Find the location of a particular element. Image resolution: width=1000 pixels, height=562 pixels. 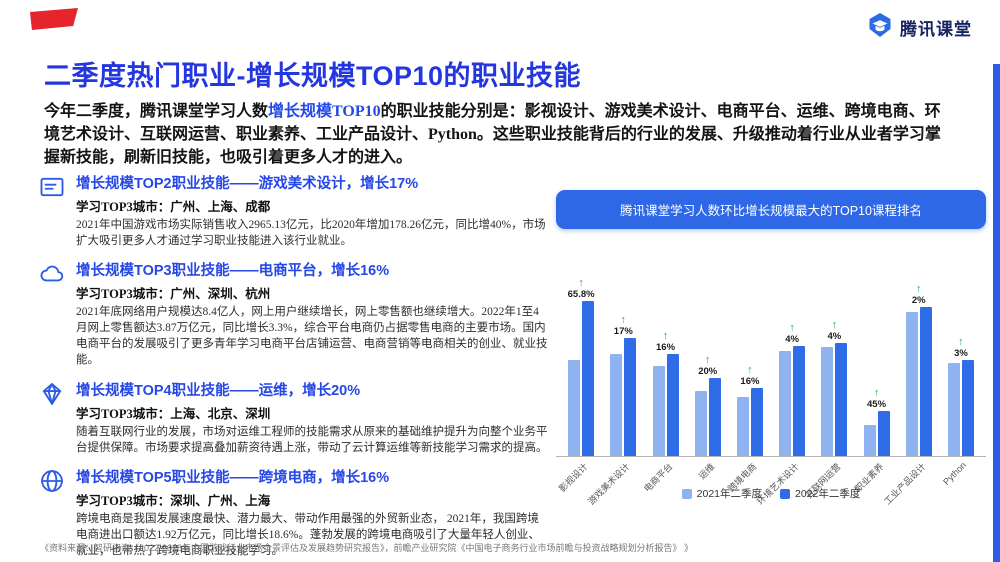

category-tick: 运维 is located at coordinates (708, 484).